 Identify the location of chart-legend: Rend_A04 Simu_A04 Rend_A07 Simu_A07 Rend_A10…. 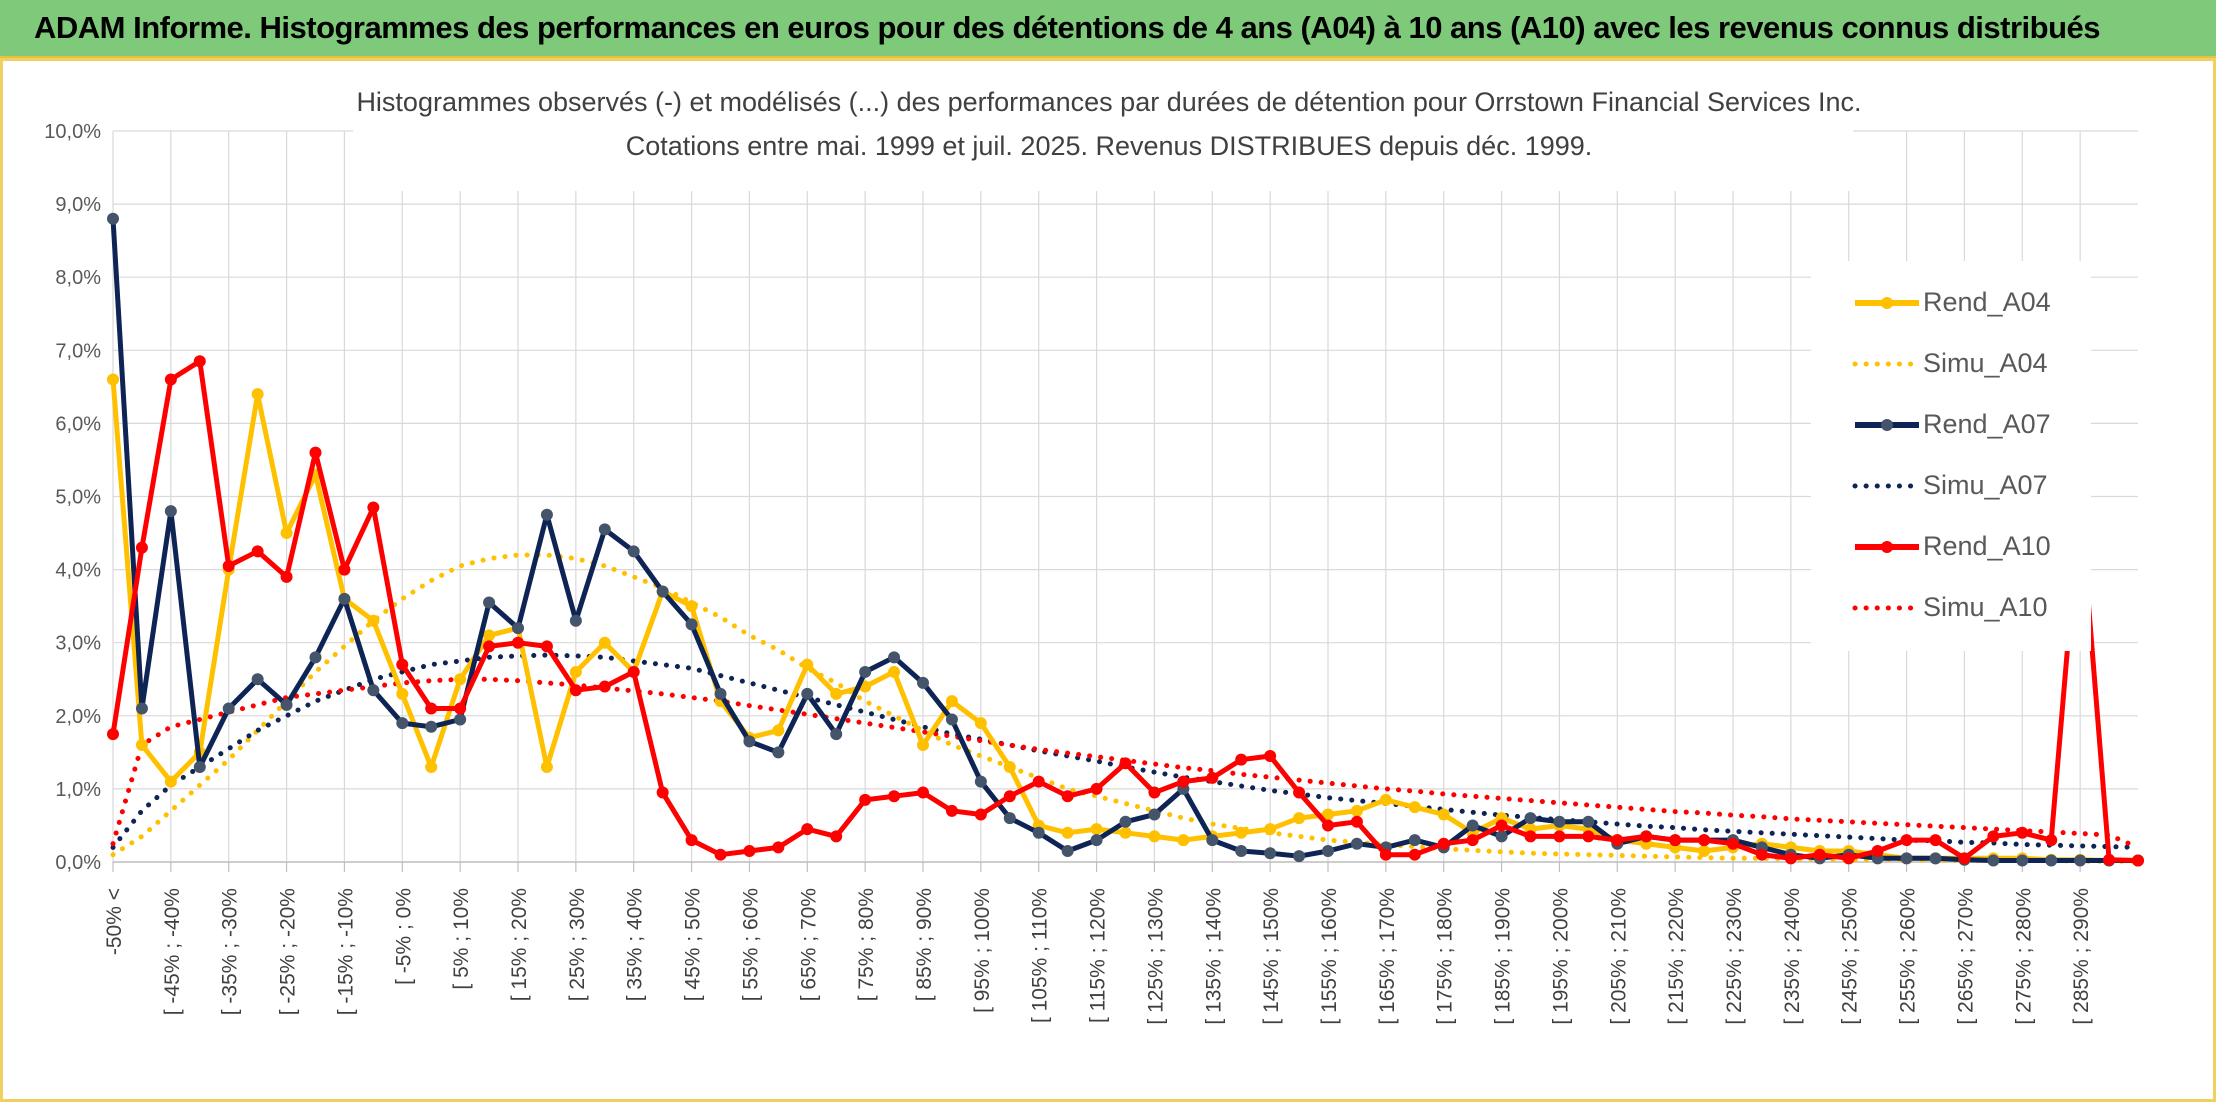
(1951, 454).